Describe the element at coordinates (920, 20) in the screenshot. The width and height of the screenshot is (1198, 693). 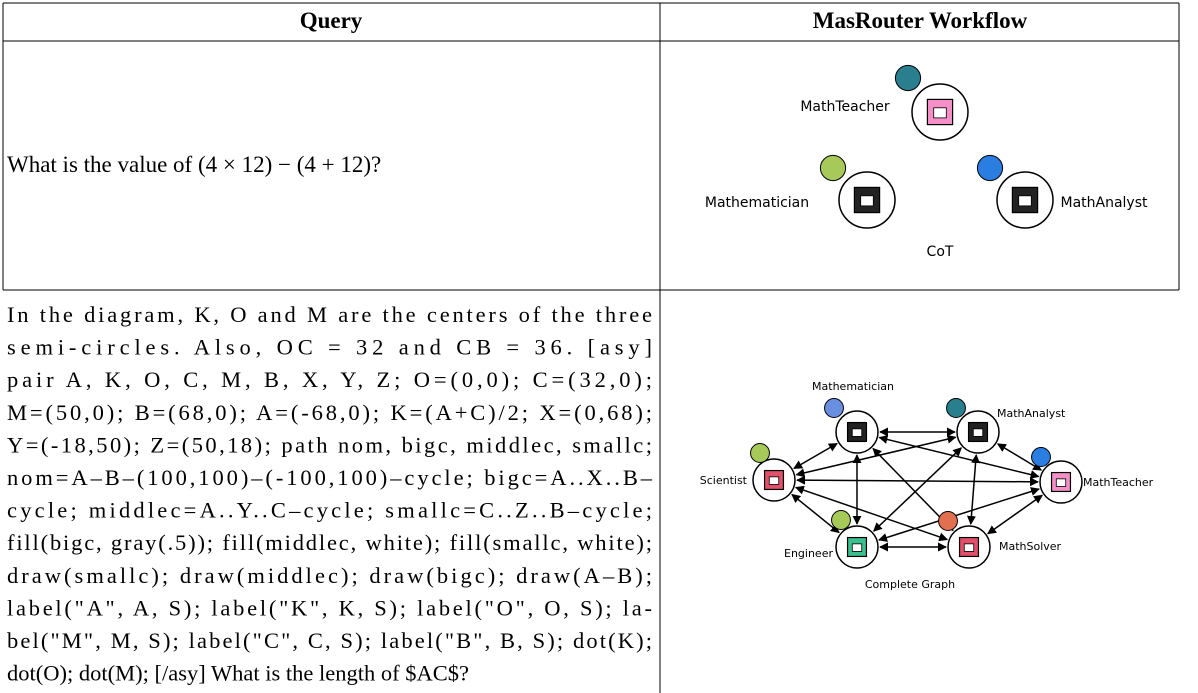
I see `column-header: MasRouter Workflow` at that location.